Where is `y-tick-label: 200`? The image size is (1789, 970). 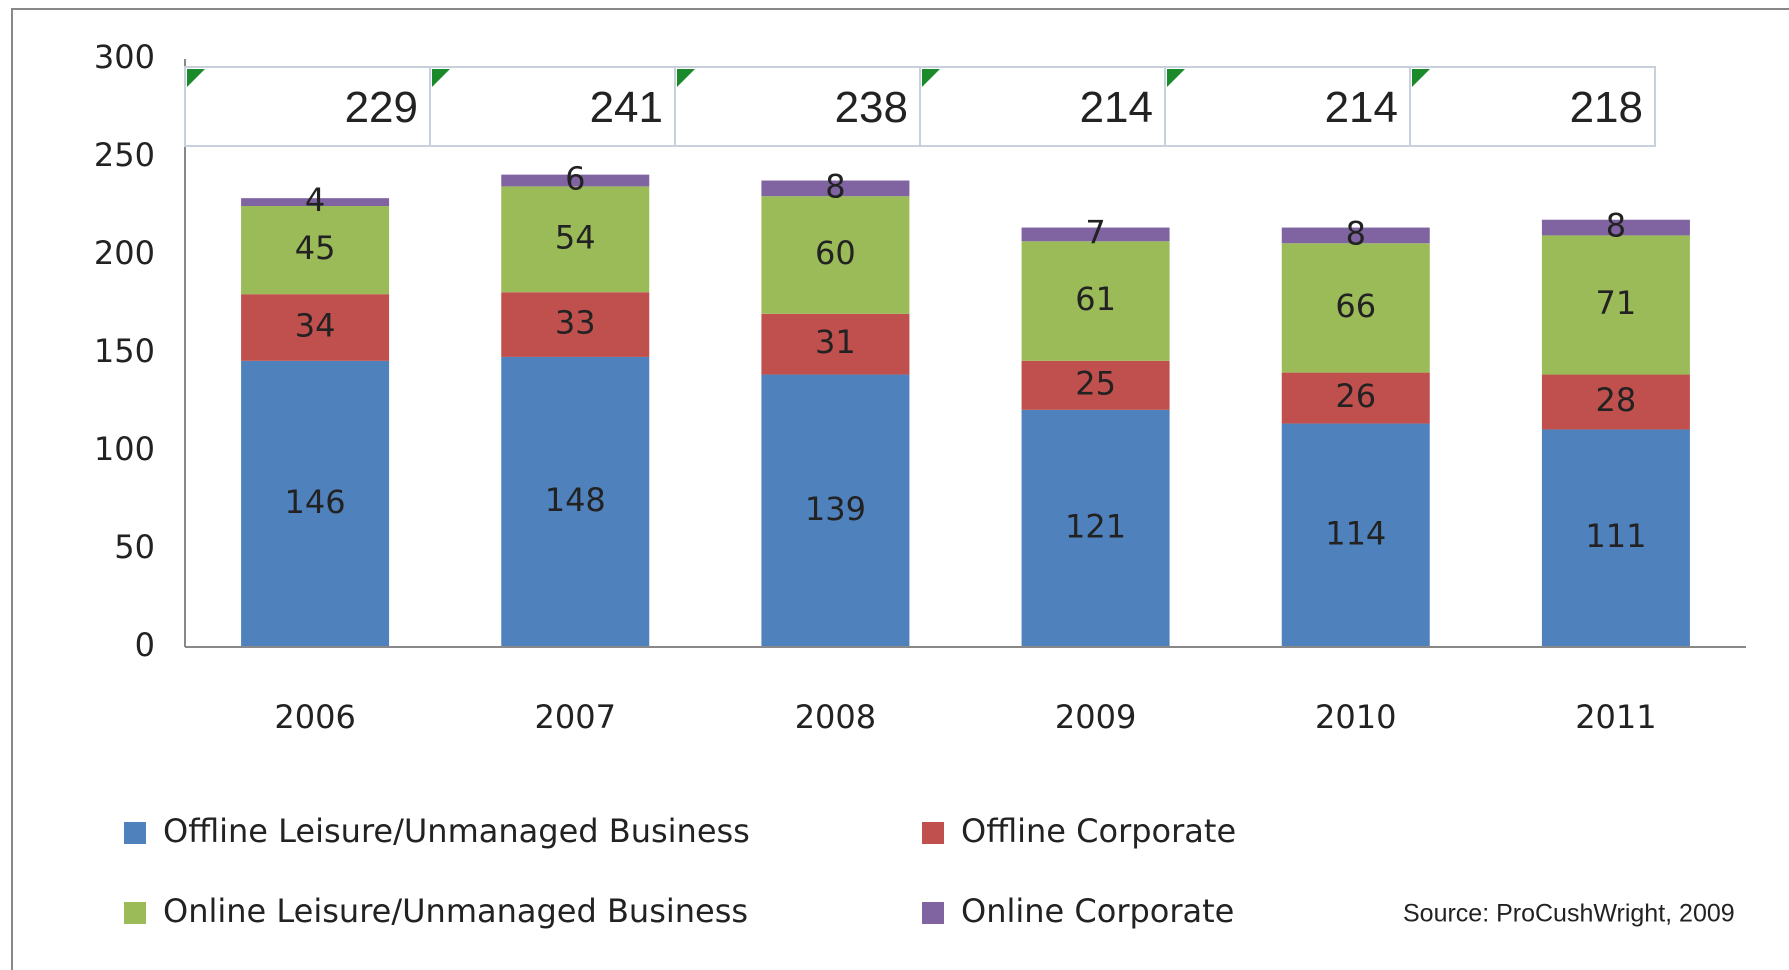
y-tick-label: 200 is located at coordinates (124, 253).